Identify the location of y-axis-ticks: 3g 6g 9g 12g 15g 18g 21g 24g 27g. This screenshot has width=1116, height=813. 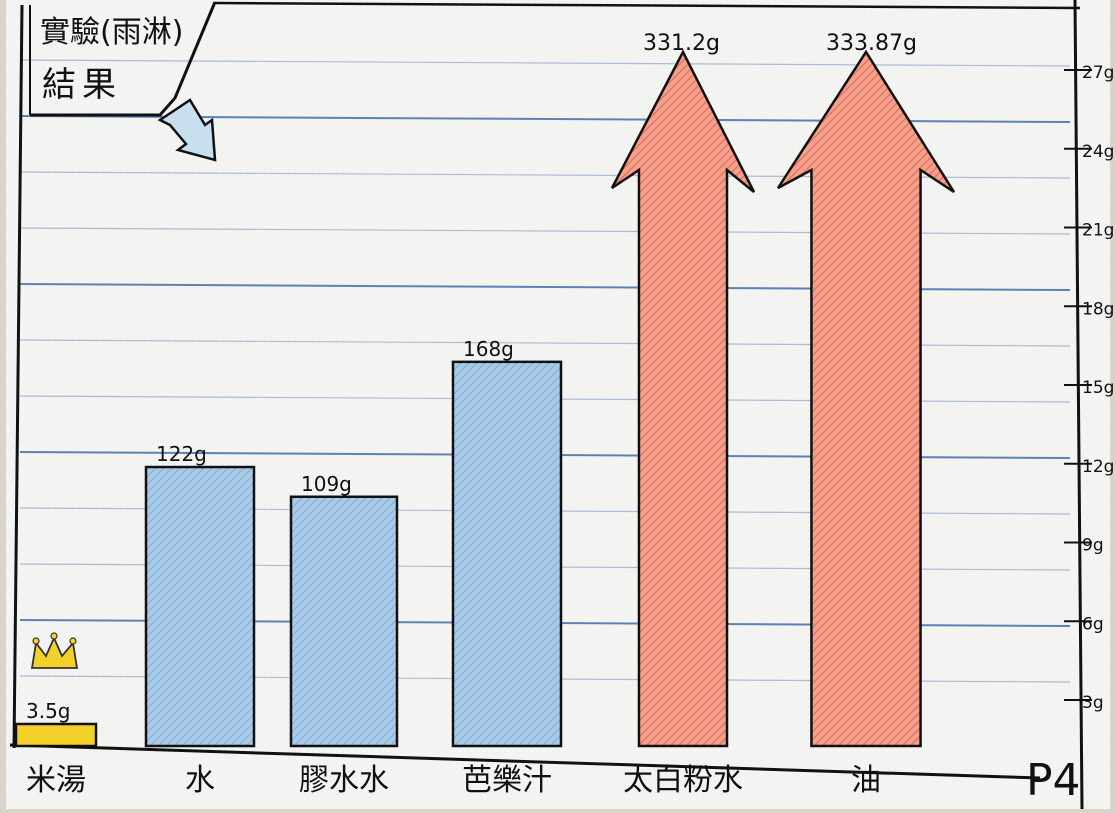
(1089, 388).